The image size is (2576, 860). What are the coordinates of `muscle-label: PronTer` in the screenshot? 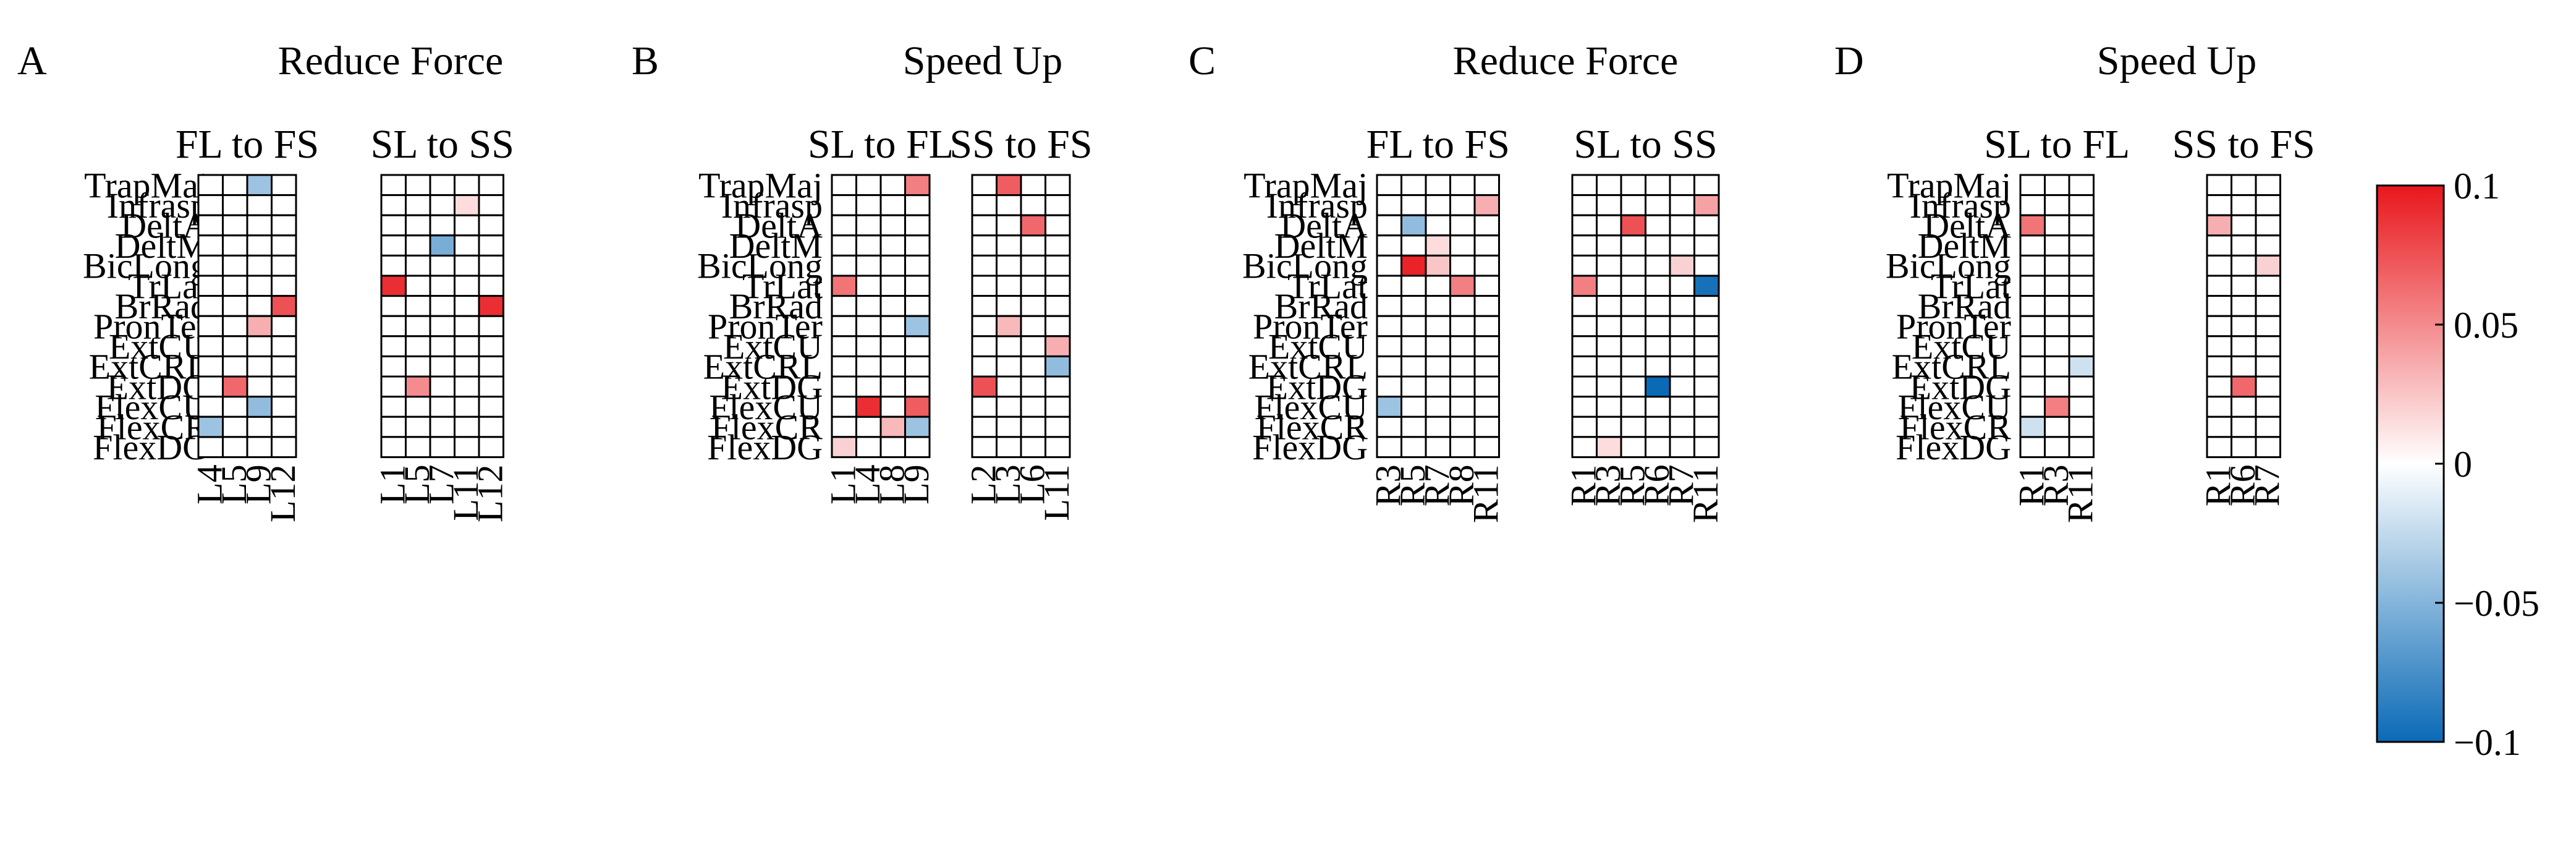 It's located at (150, 327).